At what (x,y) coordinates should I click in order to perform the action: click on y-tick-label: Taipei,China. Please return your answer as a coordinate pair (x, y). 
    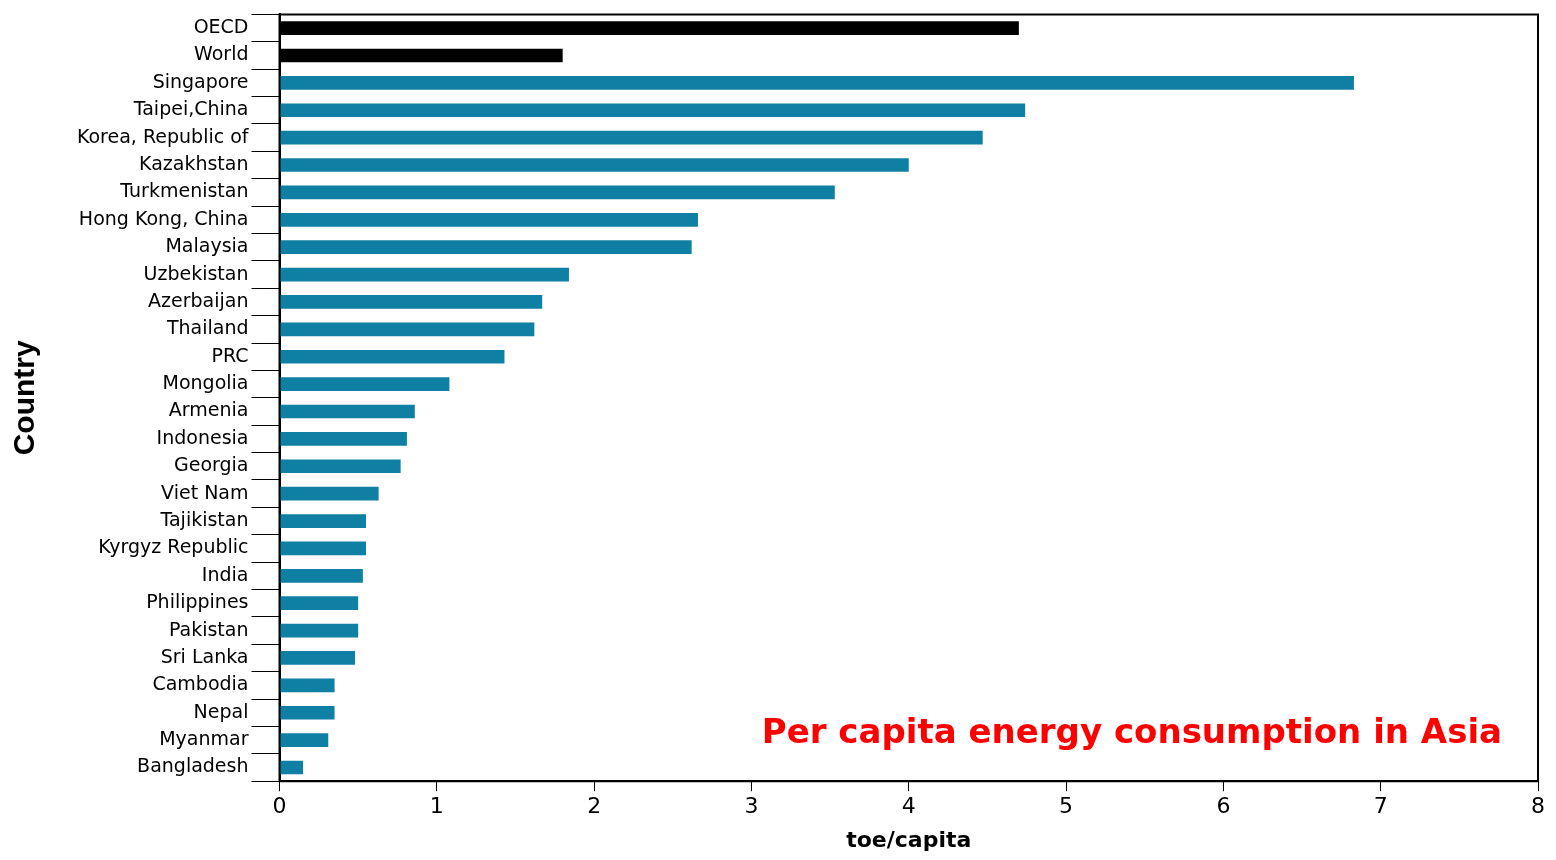
    Looking at the image, I should click on (190, 108).